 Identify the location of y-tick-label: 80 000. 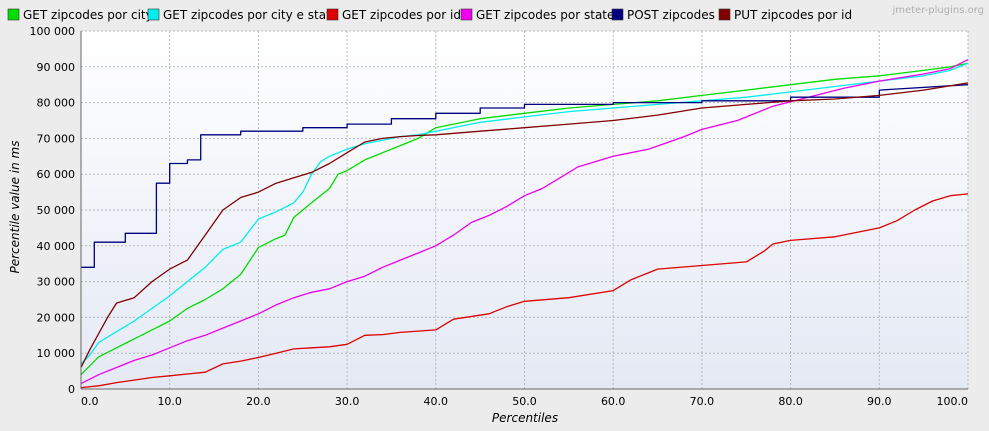
(56, 103).